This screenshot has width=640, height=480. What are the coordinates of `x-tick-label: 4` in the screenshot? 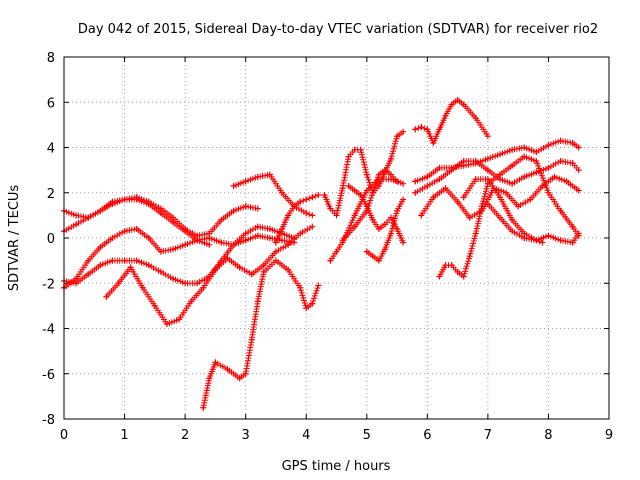 It's located at (306, 435).